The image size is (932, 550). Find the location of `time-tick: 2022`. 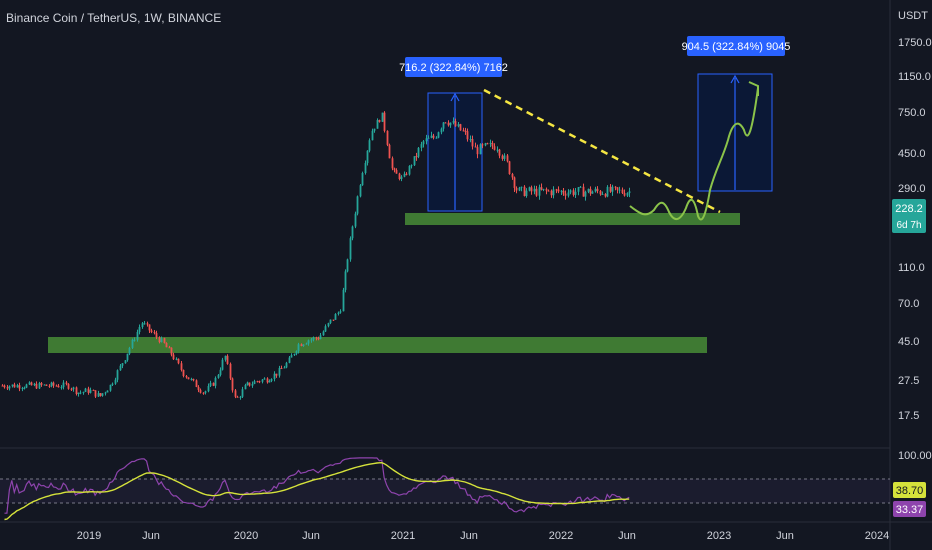

time-tick: 2022 is located at coordinates (561, 536).